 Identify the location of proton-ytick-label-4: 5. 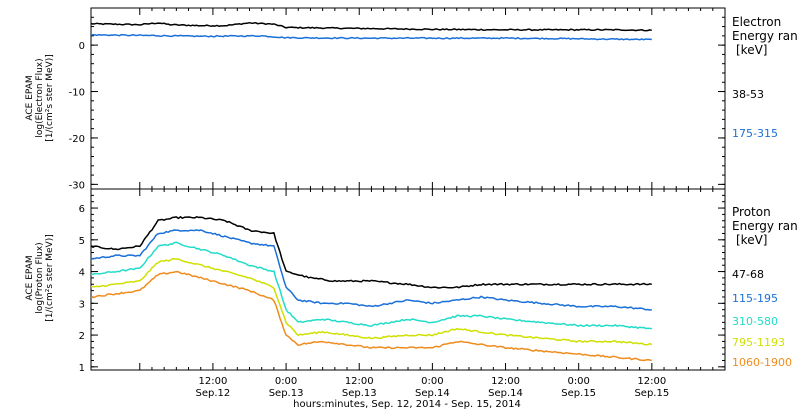
(82, 241).